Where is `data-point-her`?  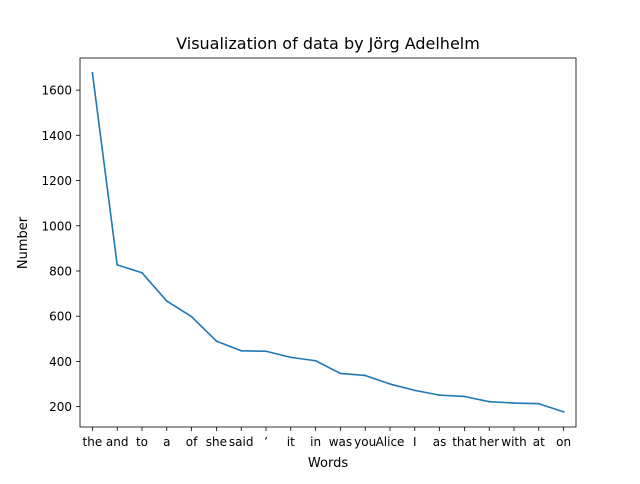 data-point-her is located at coordinates (489, 401).